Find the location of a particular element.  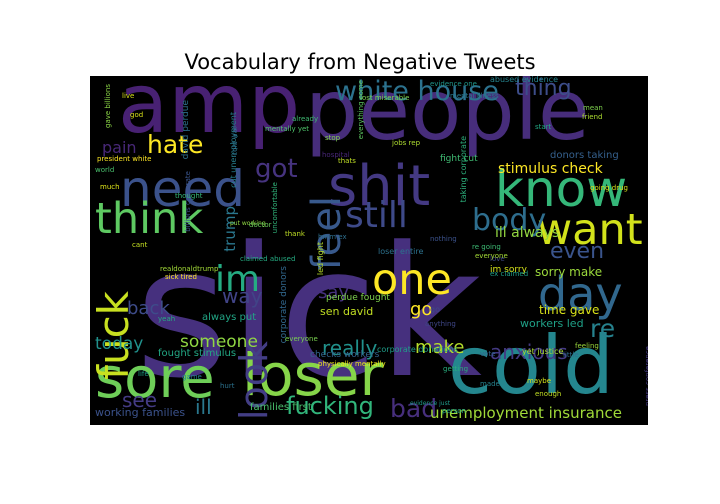

cloud-word: sick tired is located at coordinates (181, 277).